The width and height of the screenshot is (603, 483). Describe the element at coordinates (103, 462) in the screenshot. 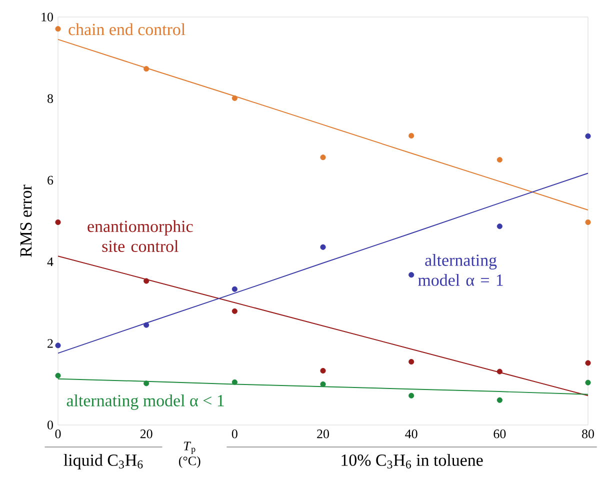

I see `text: liquid C$_{3}$H$_{6}$` at that location.